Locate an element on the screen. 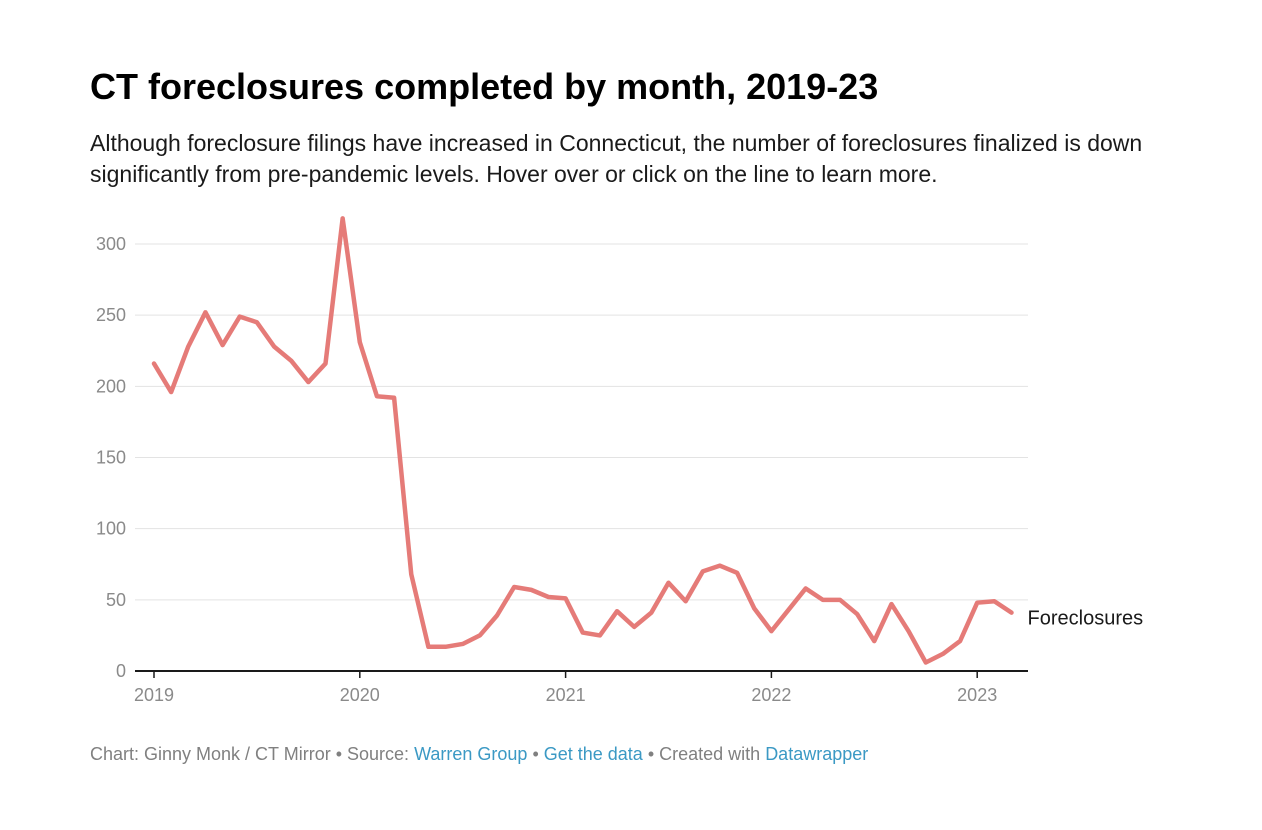 The image size is (1262, 830). y-tick-label-250: 250 is located at coordinates (111, 315).